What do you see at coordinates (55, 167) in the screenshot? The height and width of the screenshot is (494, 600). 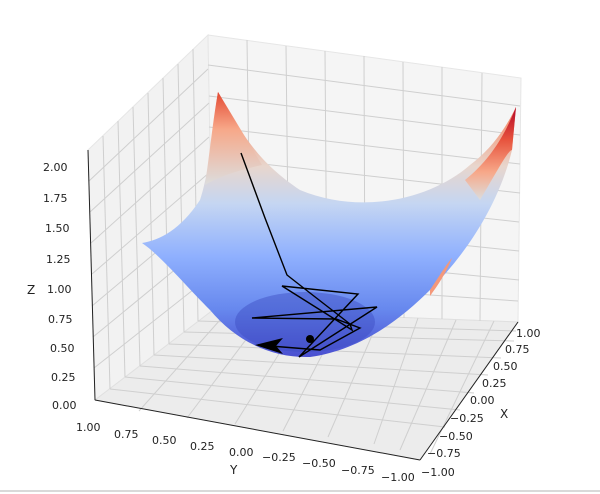 I see `svg-text: 2.00` at bounding box center [55, 167].